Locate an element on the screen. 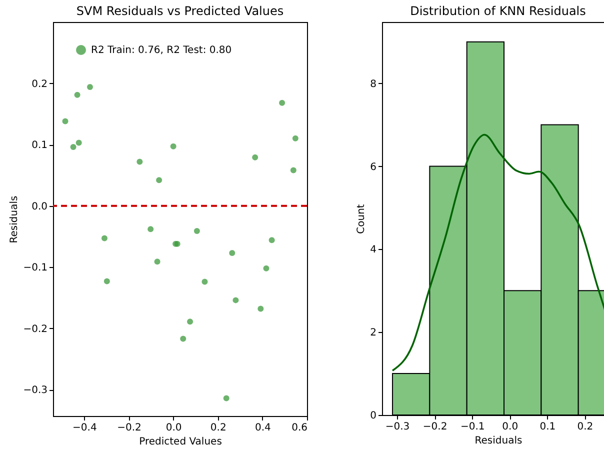 The width and height of the screenshot is (604, 452). y-tick-label: −0.2 is located at coordinates (35, 329).